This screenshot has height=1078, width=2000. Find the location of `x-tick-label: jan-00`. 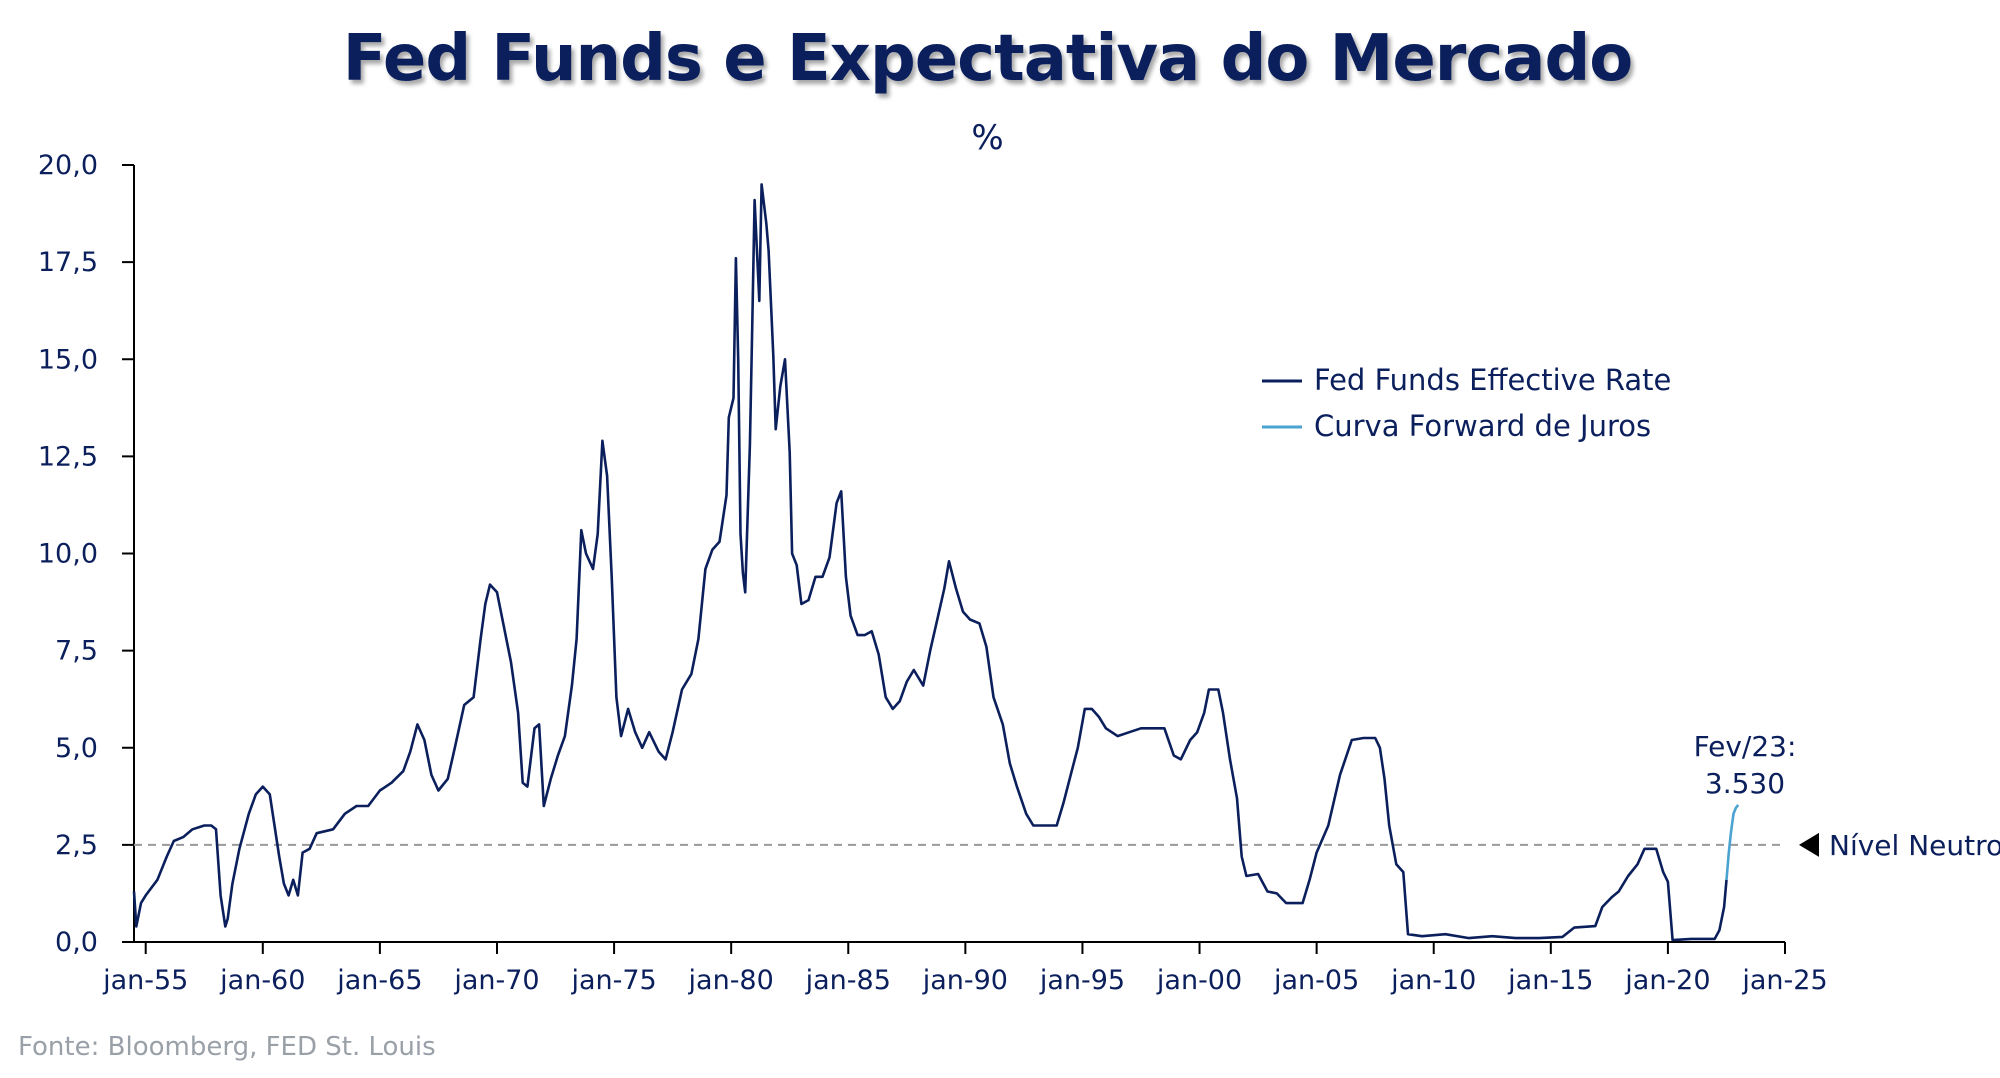

x-tick-label: jan-00 is located at coordinates (1199, 980).